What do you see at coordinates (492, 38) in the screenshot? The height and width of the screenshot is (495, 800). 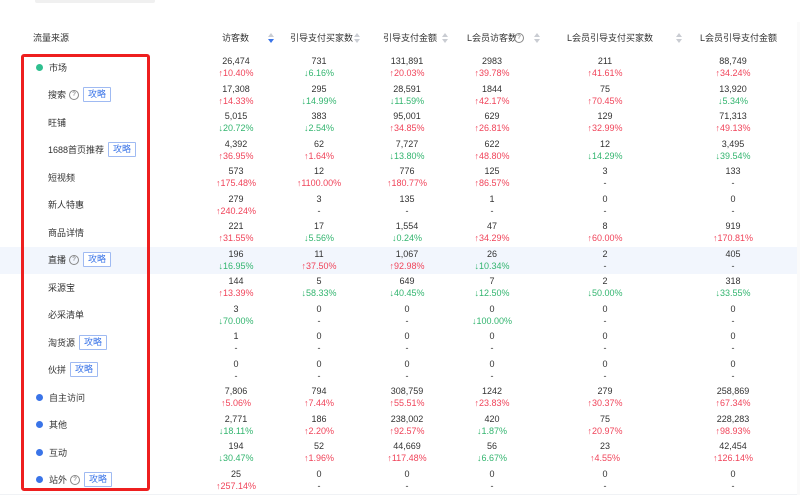 I see `column-header-l-visitors: L会员访客数` at bounding box center [492, 38].